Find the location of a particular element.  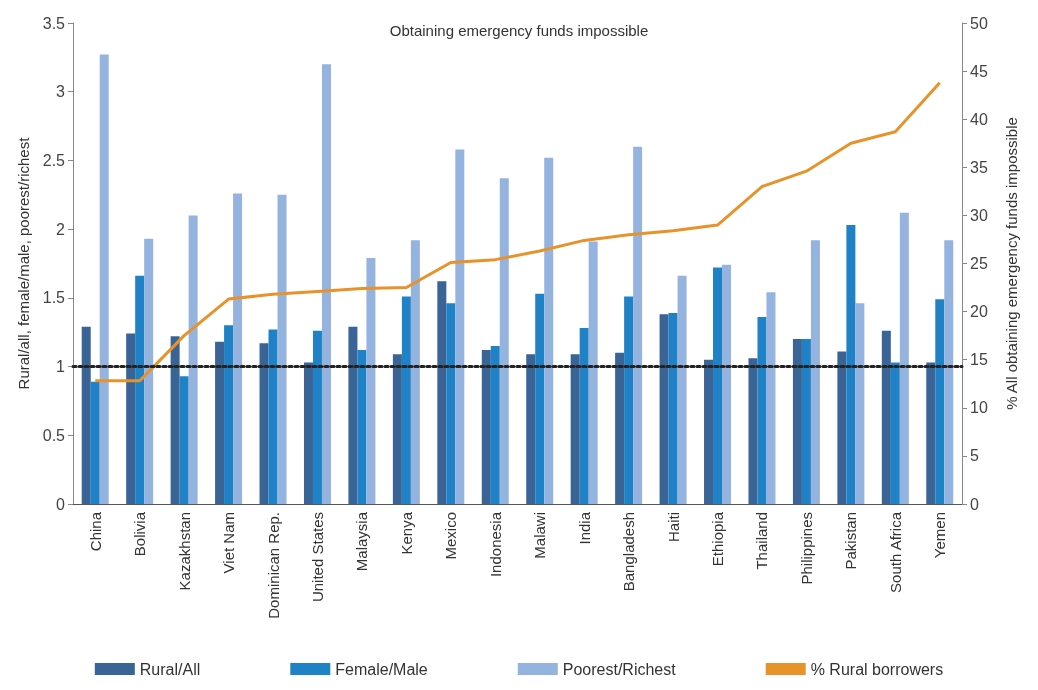

y2-tick-label: 15 is located at coordinates (979, 360).